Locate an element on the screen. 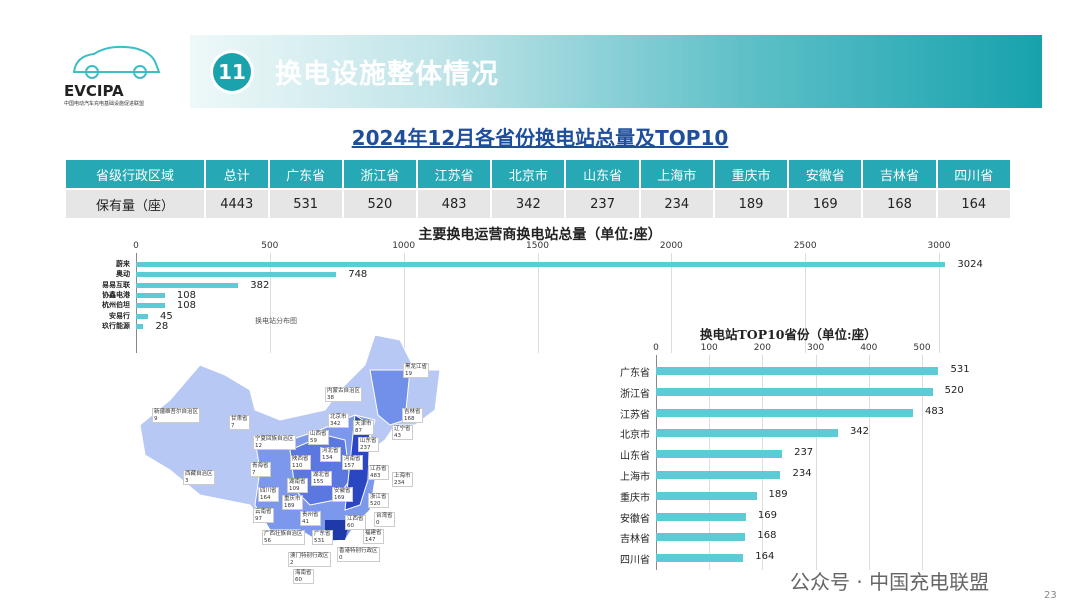  region-value: 189 is located at coordinates (289, 505).